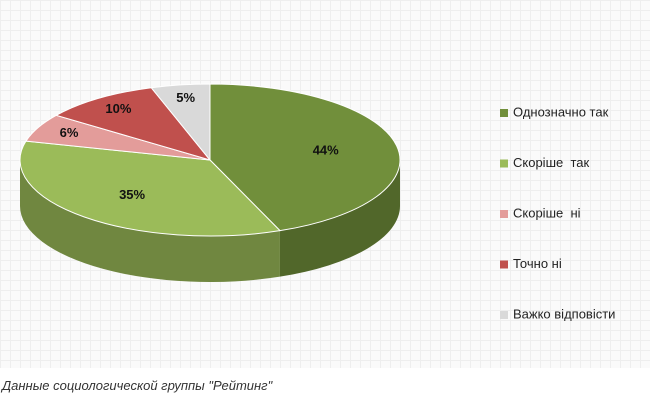  I want to click on legend-label: Точно ні, so click(537, 263).